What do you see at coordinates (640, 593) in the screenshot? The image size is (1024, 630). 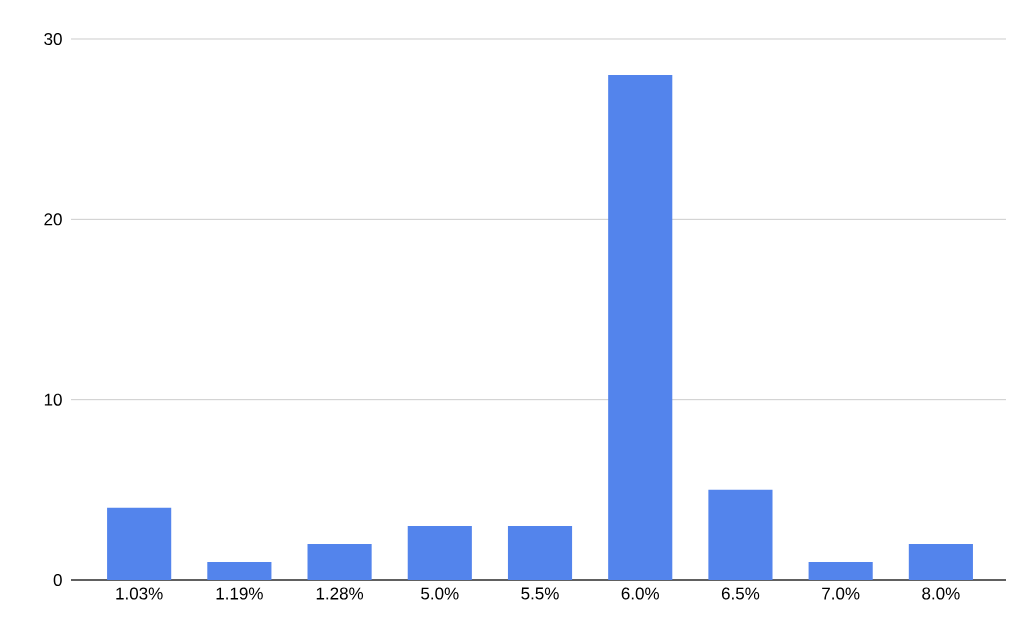 I see `x-tick-label: 6.0%` at bounding box center [640, 593].